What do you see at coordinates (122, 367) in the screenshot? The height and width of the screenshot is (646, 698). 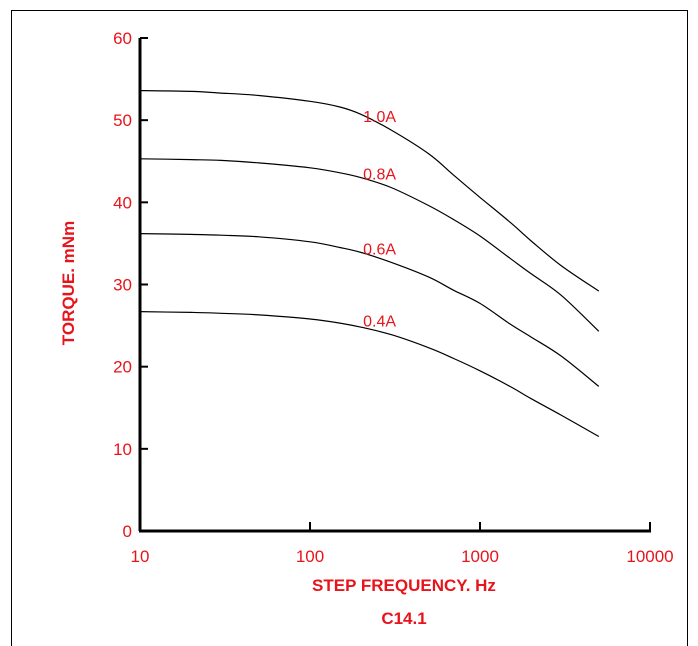 I see `y-tick-label: 20` at bounding box center [122, 367].